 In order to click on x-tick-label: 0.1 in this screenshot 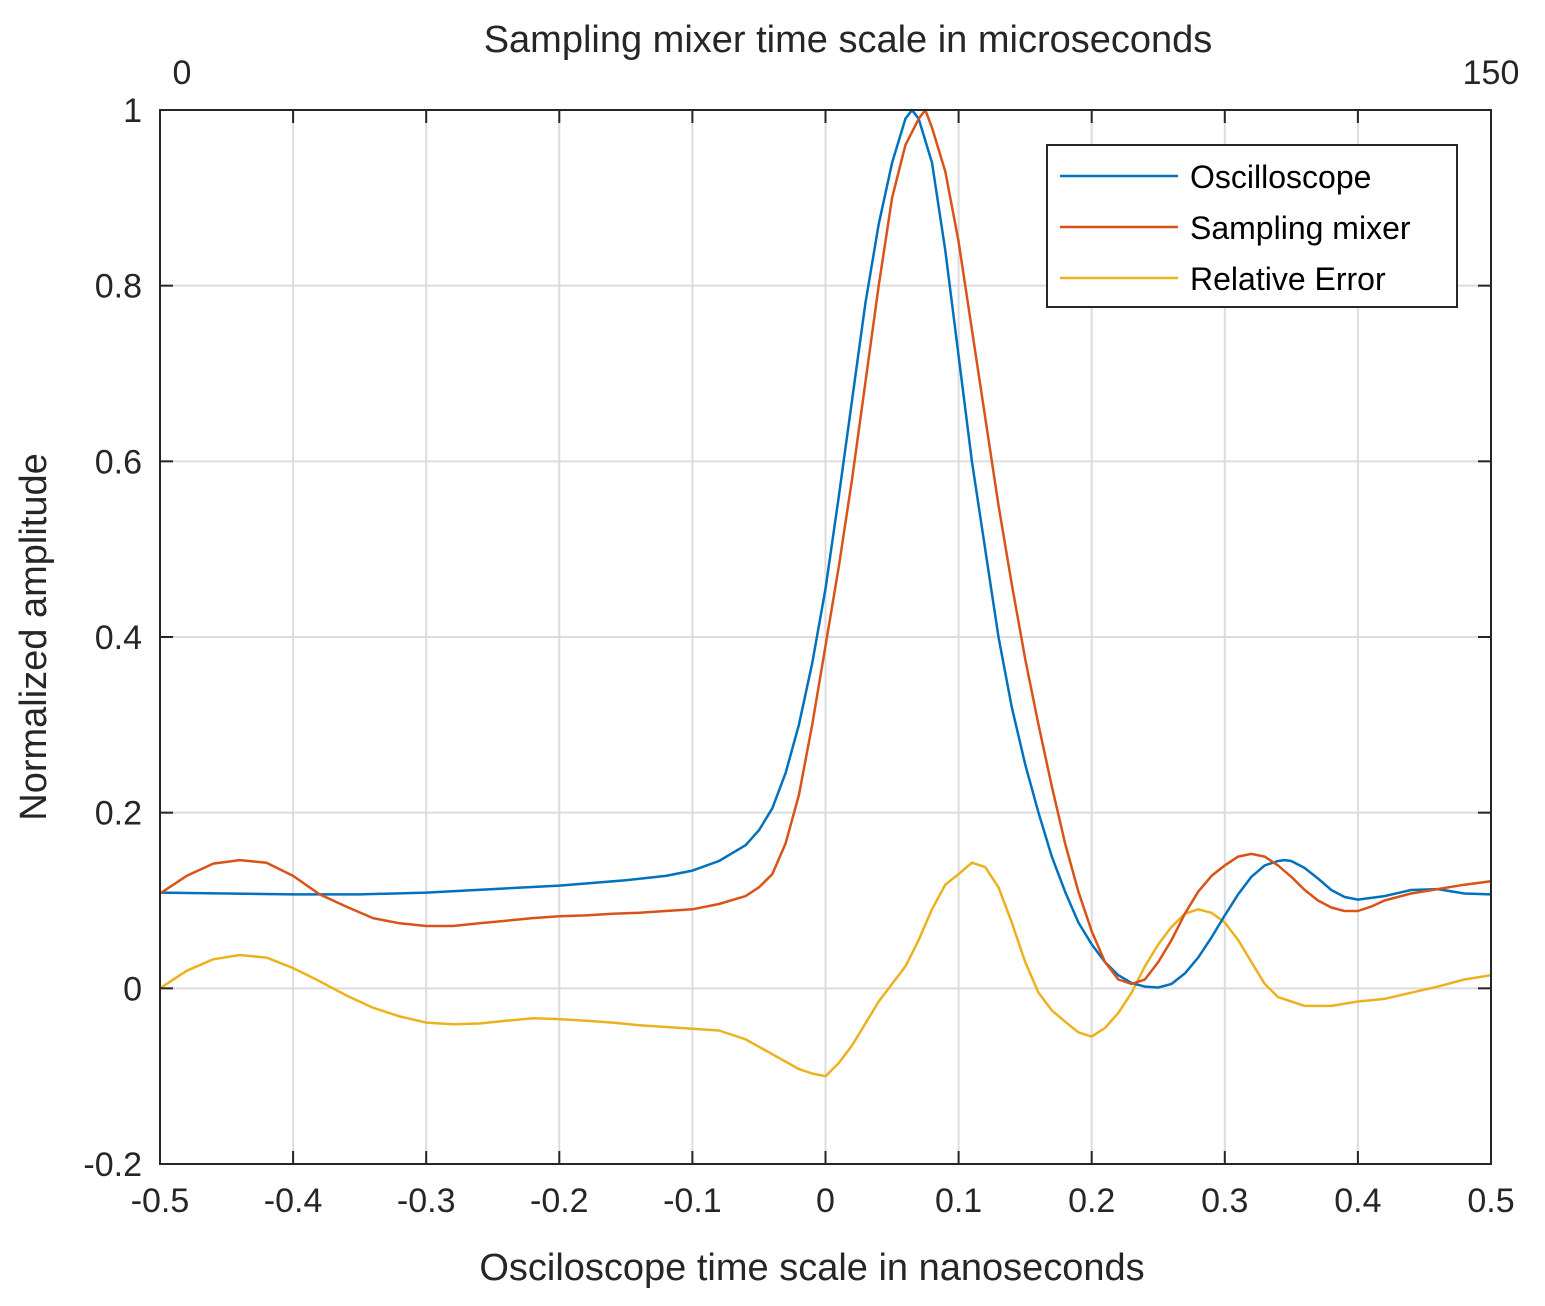, I will do `click(958, 1201)`.